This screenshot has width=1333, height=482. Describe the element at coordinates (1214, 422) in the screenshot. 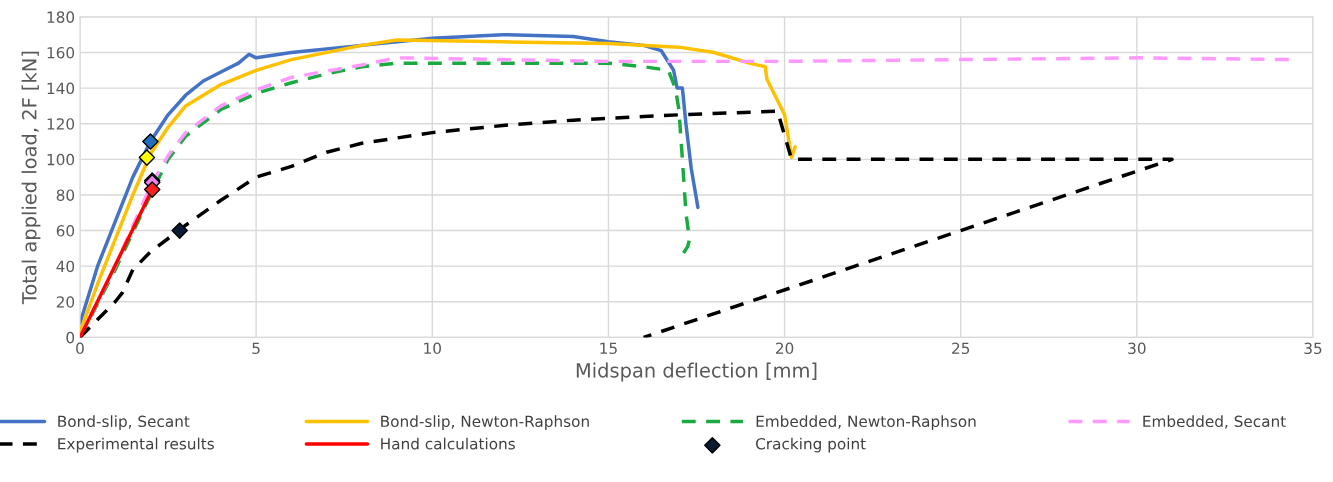

I see `legend-label: Embedded, Secant` at that location.